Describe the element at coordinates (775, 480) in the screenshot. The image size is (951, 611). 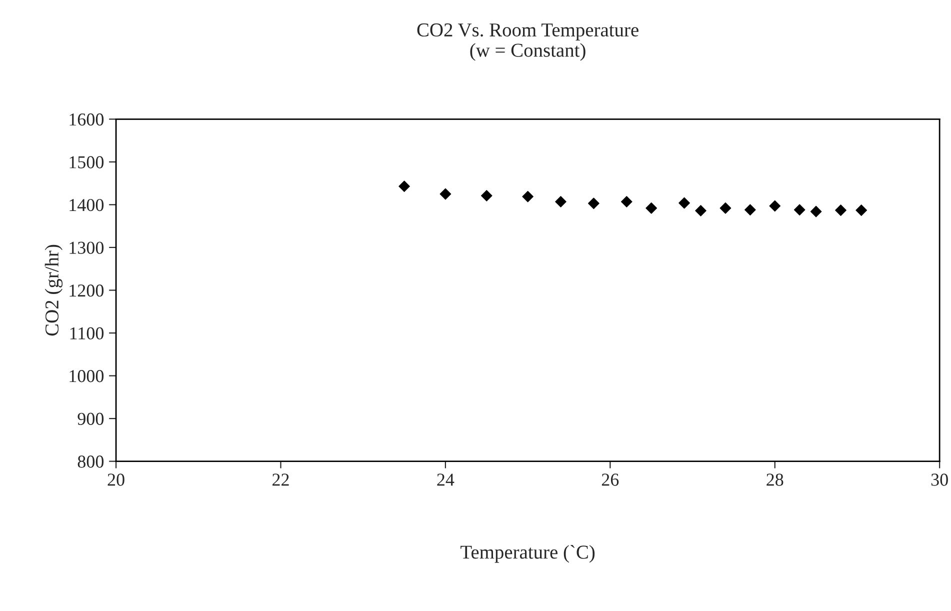
I see `x-tick-label: 28` at that location.